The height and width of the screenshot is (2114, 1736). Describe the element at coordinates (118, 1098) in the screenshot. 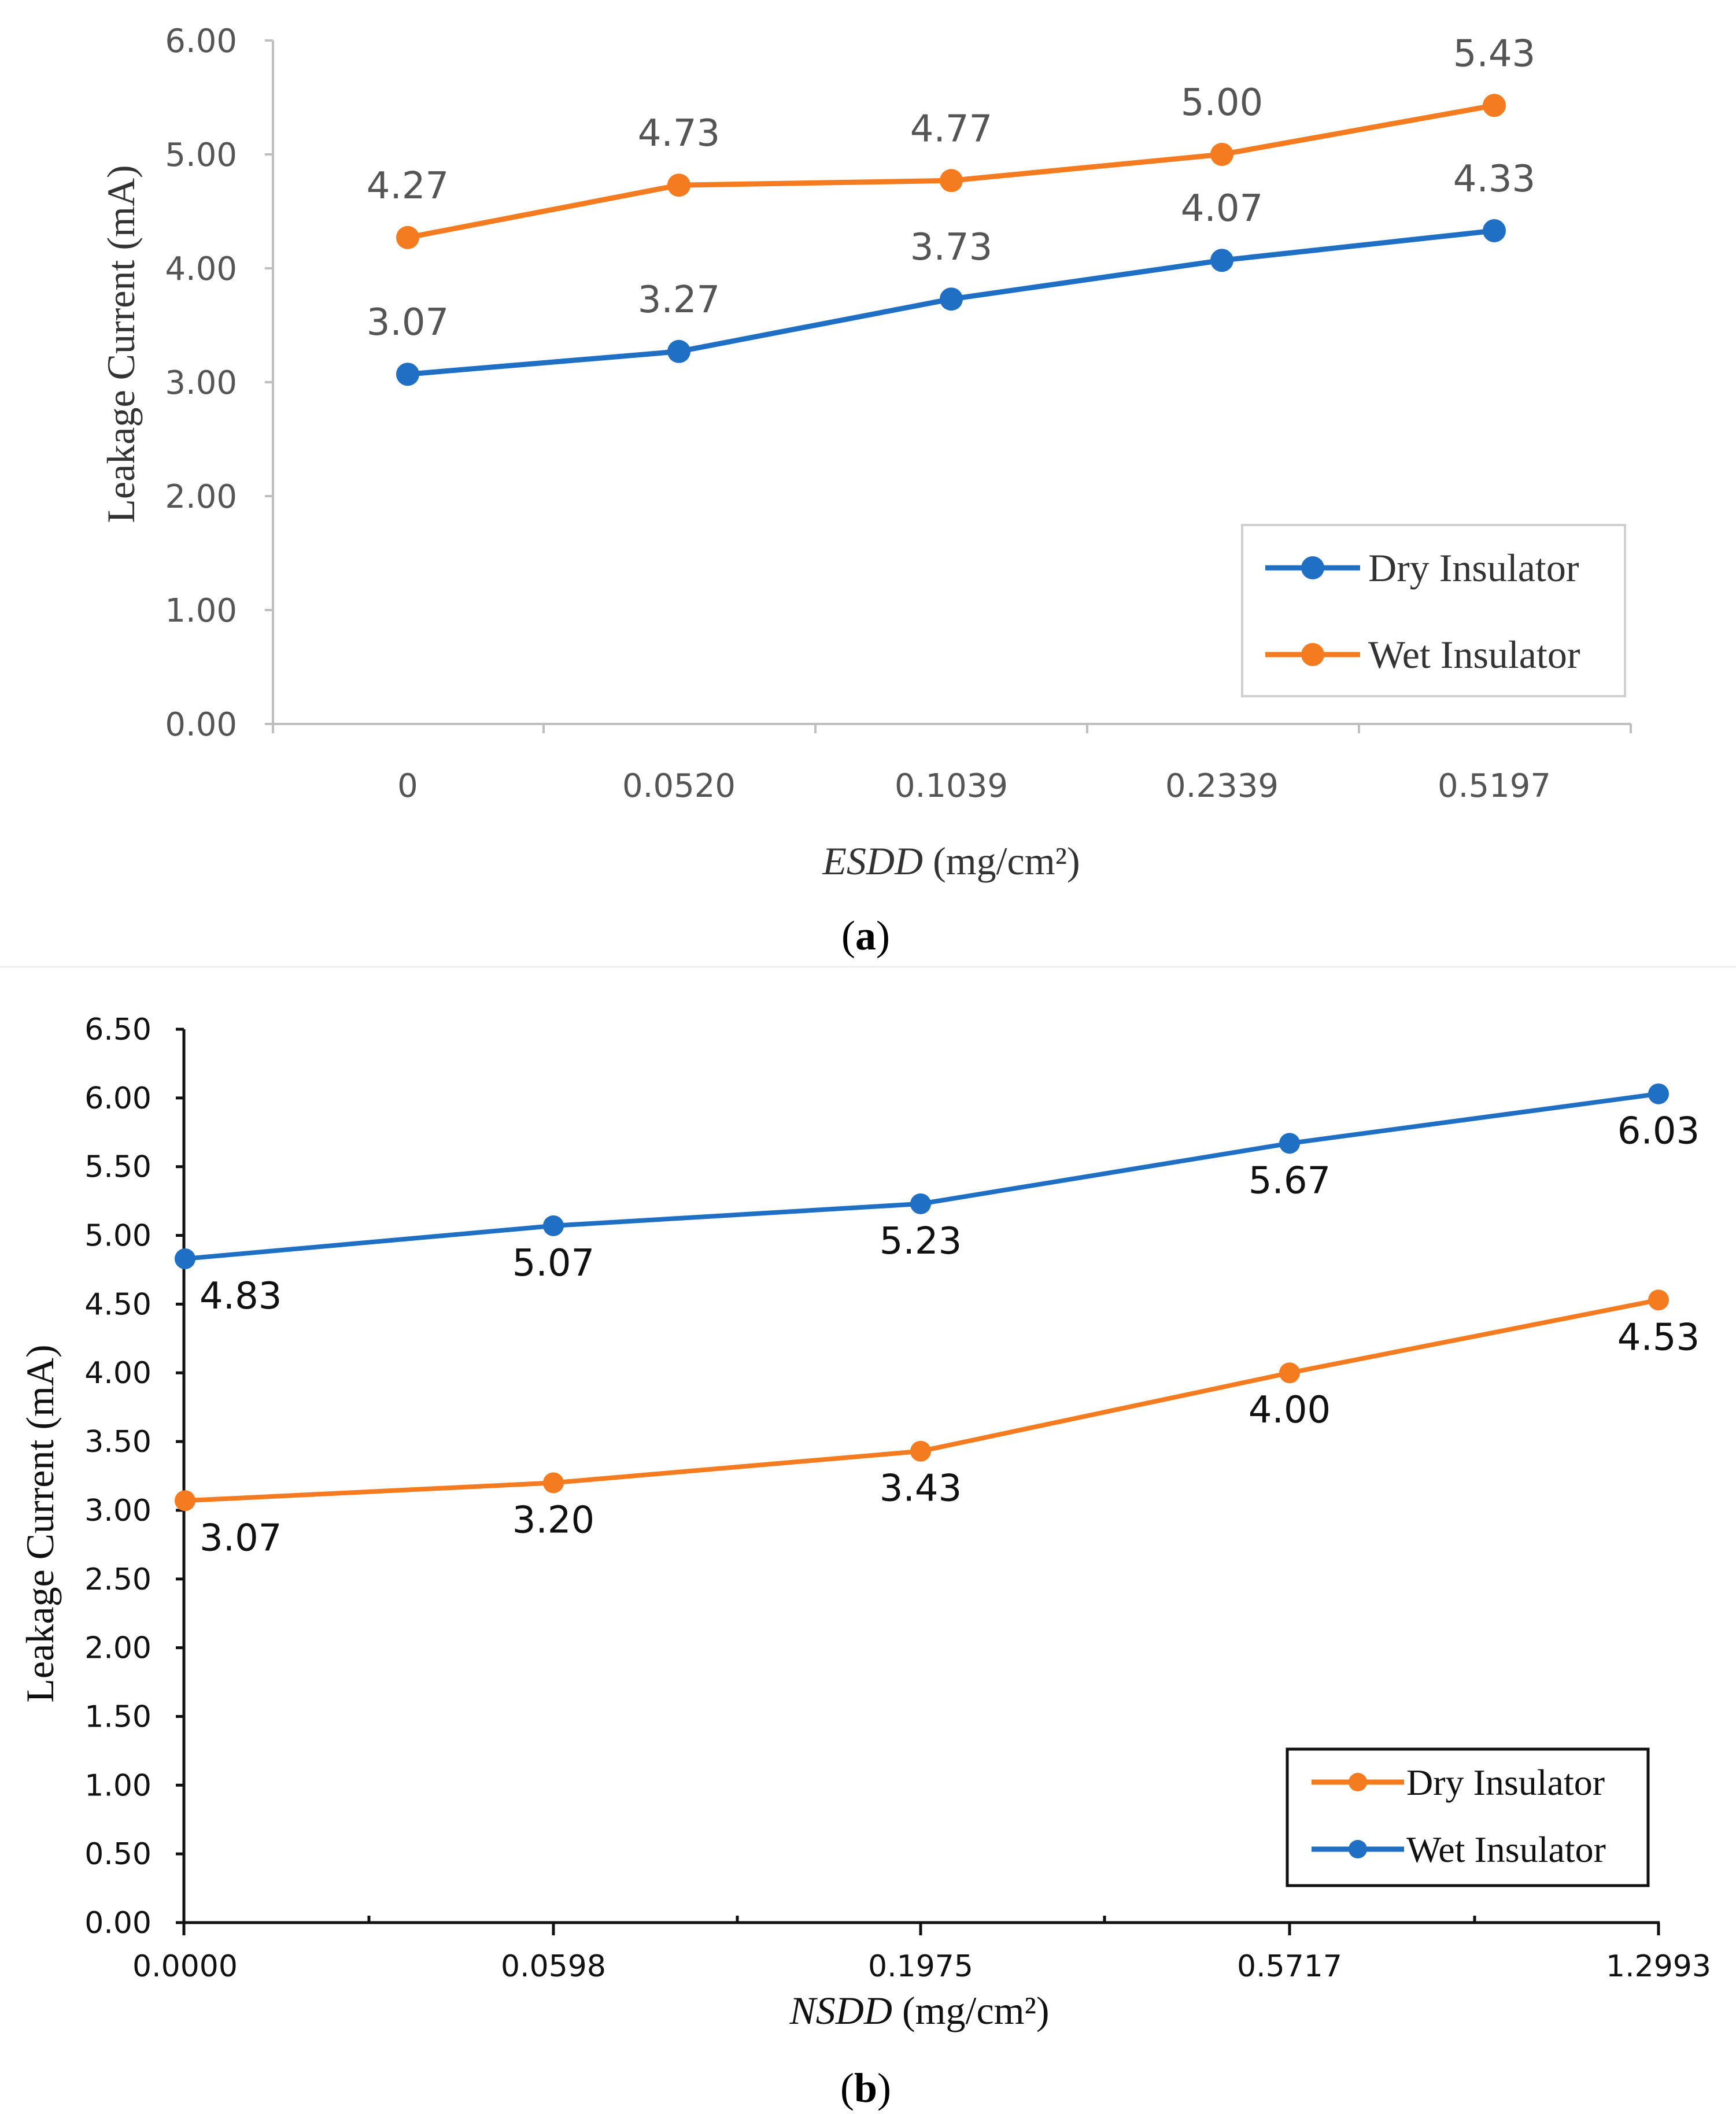

I see `panel-b-y-tick-label: 6.00` at that location.